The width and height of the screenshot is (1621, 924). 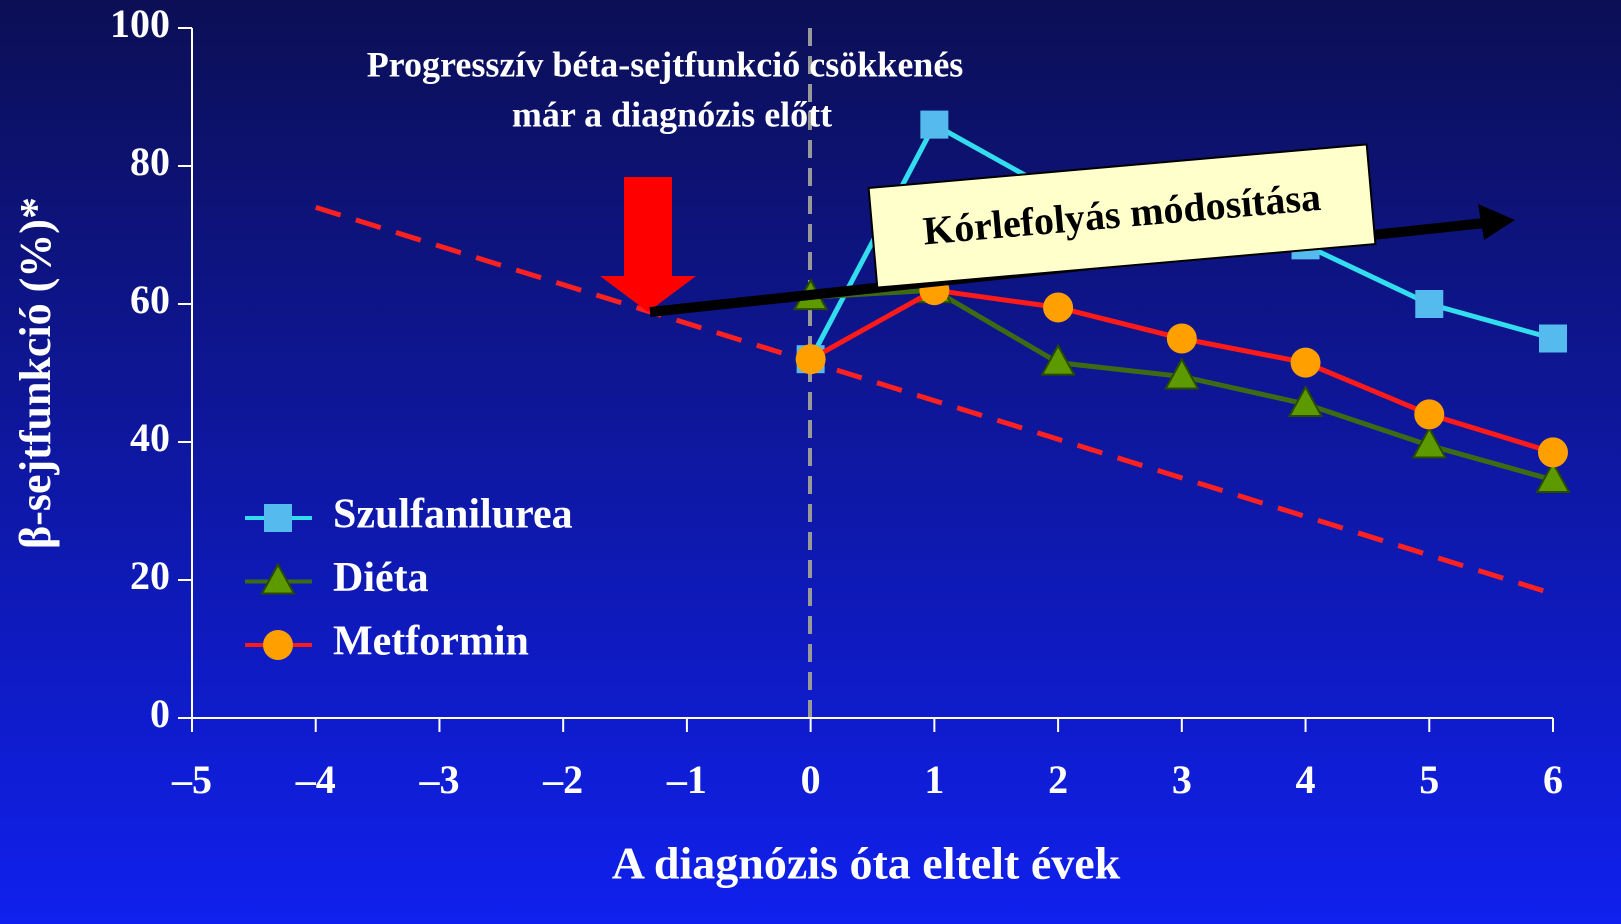 I want to click on arrow-shaft, so click(x=648, y=227).